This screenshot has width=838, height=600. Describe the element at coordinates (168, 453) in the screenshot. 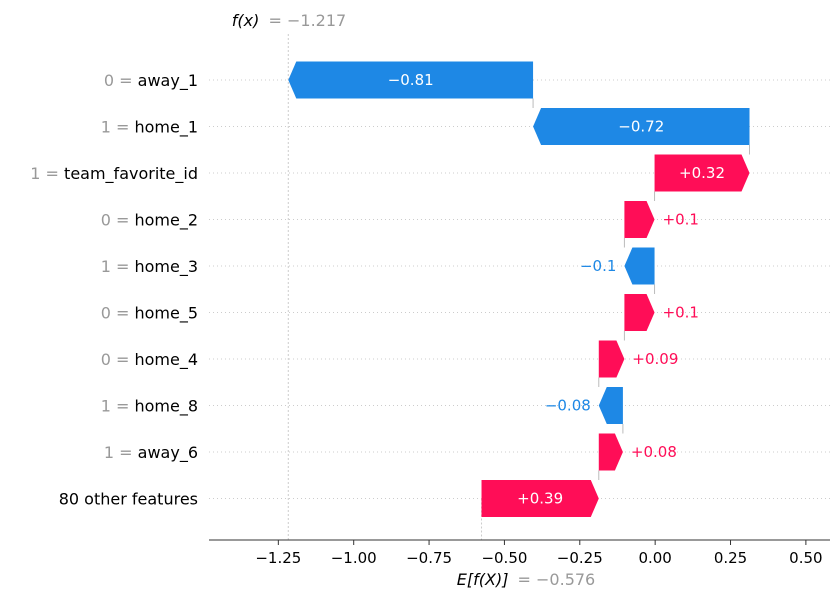

I see `feature-name: away_6` at that location.